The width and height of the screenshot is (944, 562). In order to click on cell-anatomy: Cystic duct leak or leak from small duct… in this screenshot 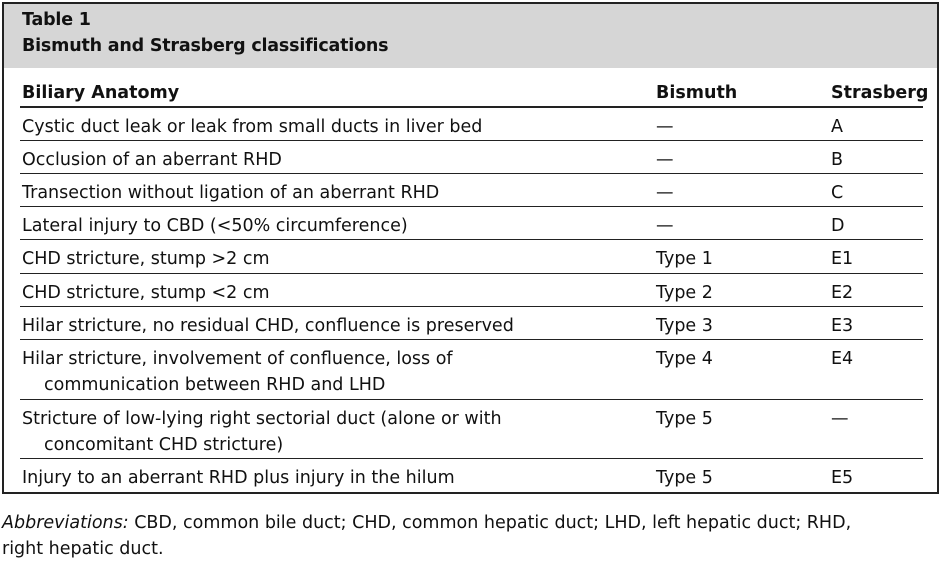, I will do `click(252, 127)`.